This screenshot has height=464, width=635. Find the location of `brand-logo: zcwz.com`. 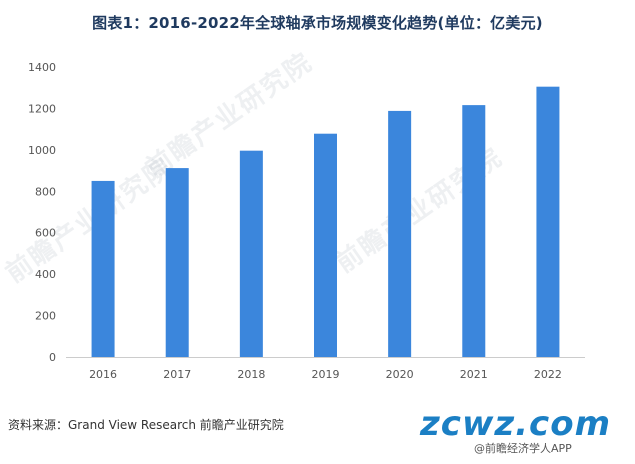

brand-logo: zcwz.com is located at coordinates (515, 424).